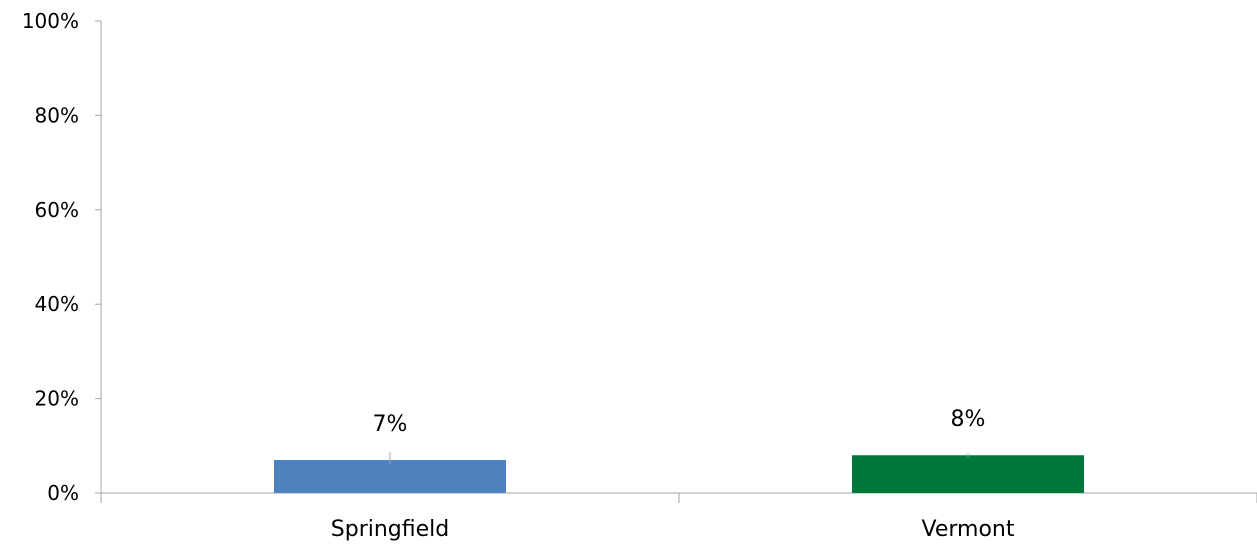 The width and height of the screenshot is (1257, 546). What do you see at coordinates (390, 424) in the screenshot?
I see `data-label-springfield: 7%` at bounding box center [390, 424].